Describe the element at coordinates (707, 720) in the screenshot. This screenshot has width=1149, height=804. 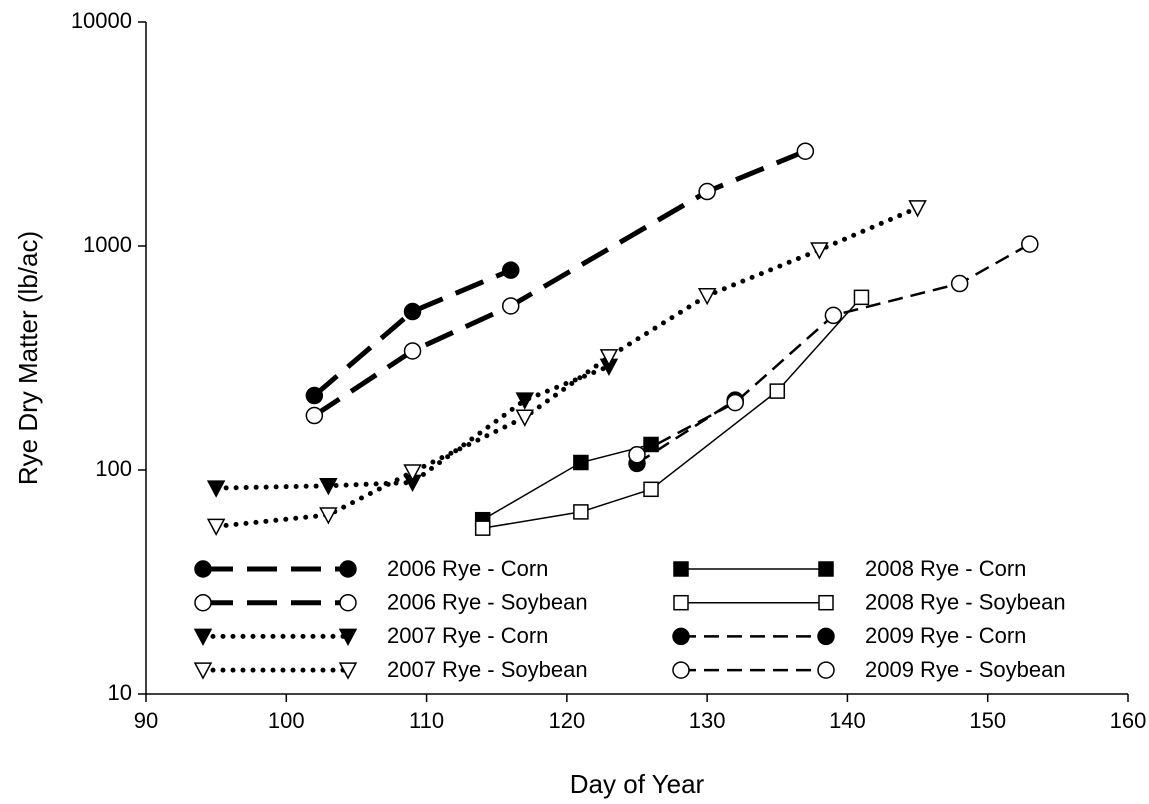
I see `x-tick-label: 130` at that location.